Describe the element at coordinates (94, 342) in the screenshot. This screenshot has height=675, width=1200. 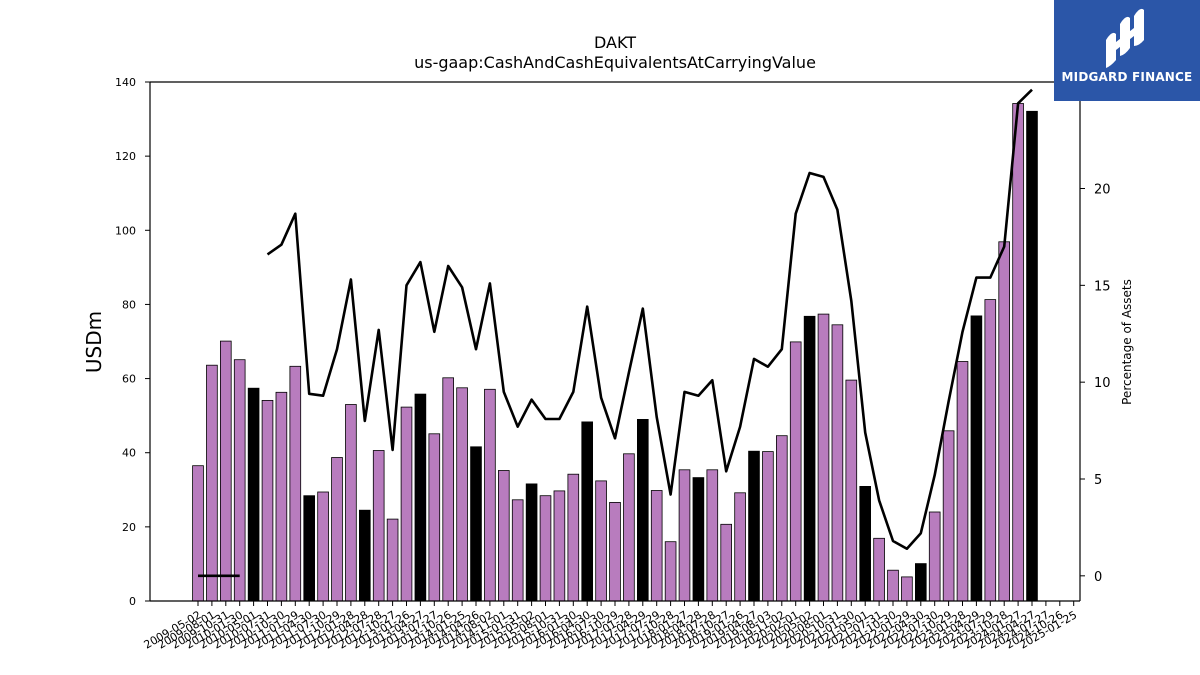
I see `y-axis-label: USDm` at that location.